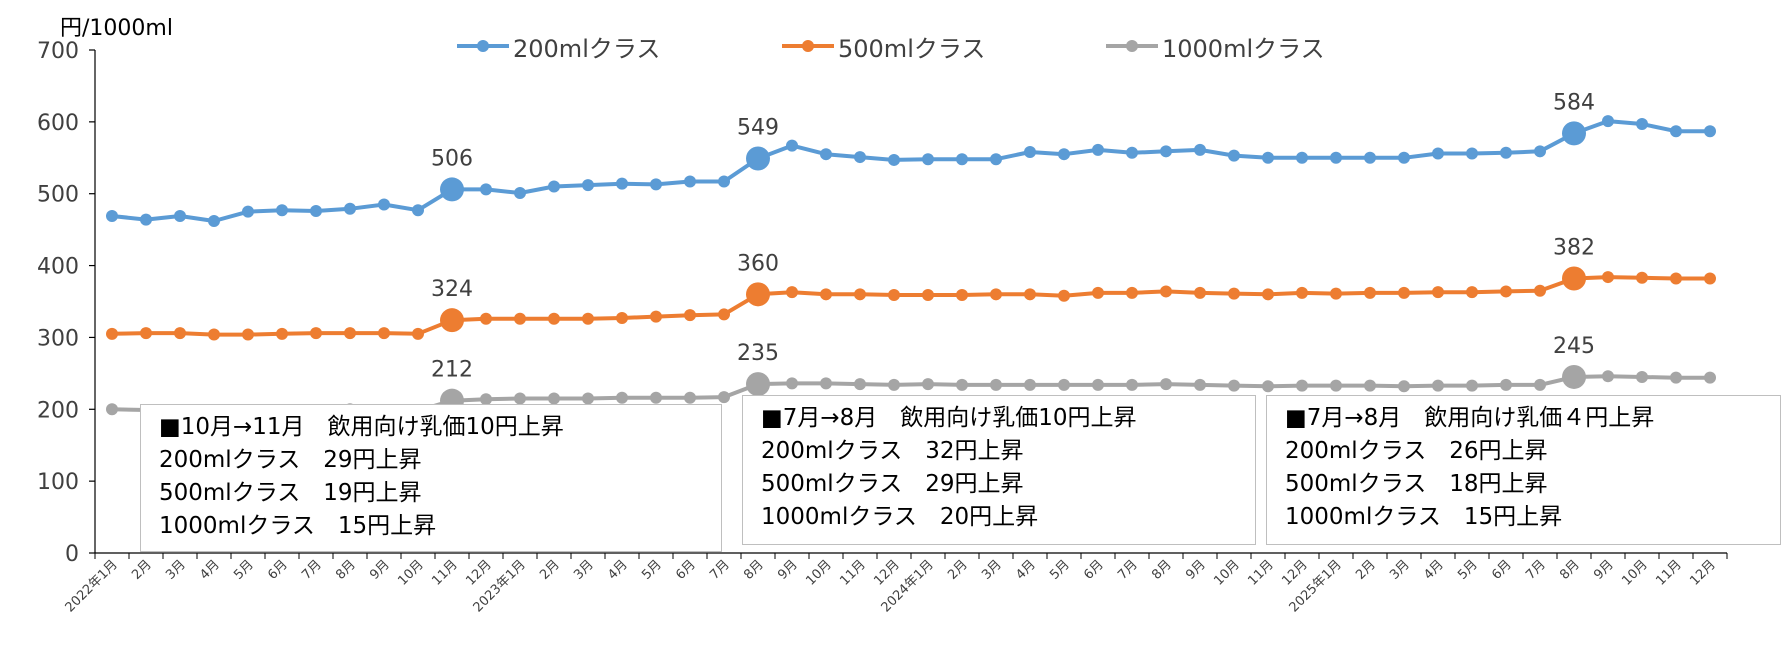 The image size is (1787, 649). What do you see at coordinates (1574, 248) in the screenshot?
I see `data-label: 382` at bounding box center [1574, 248].